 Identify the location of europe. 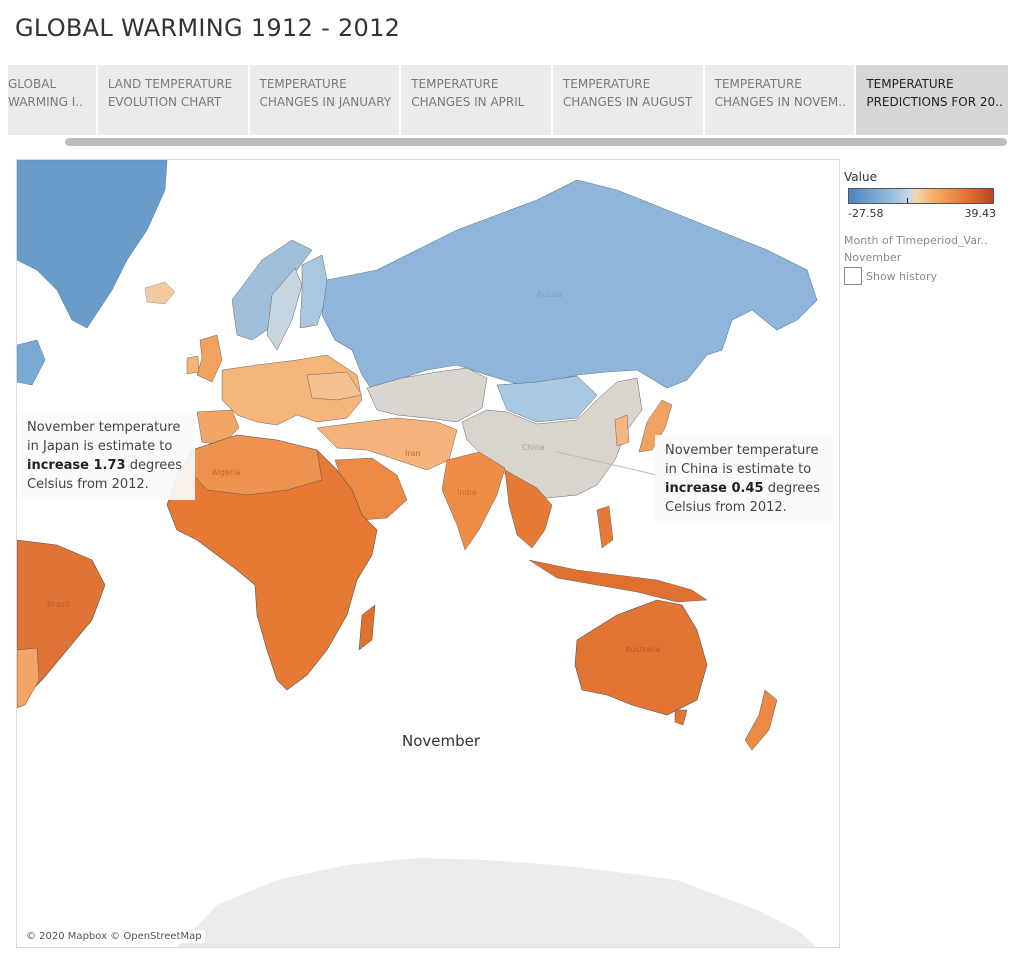
(292, 390).